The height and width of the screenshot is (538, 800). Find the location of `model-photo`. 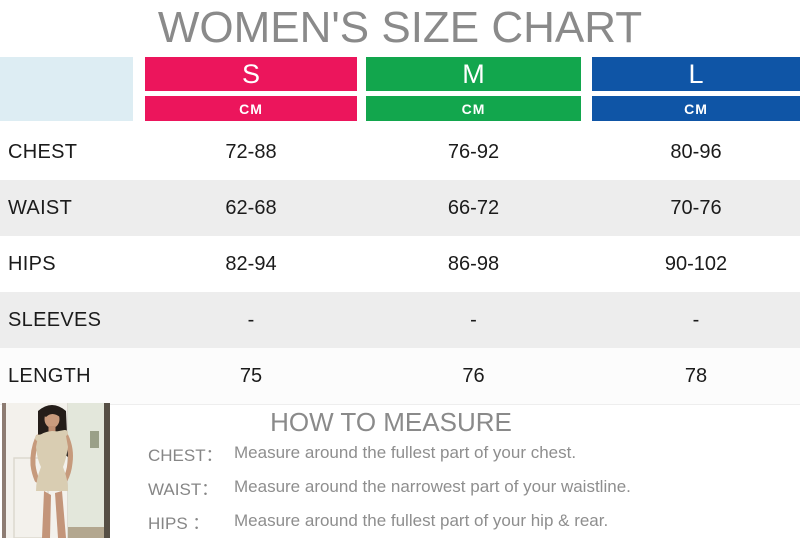

model-photo is located at coordinates (56, 470).